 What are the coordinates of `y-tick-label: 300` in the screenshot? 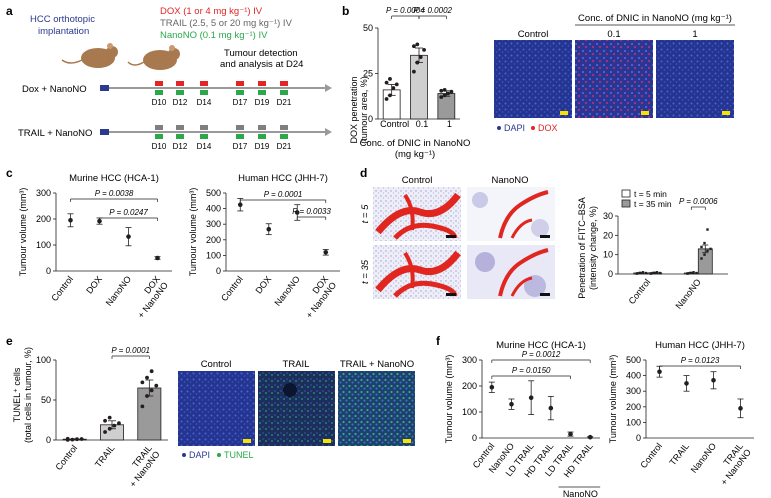 It's located at (469, 360).